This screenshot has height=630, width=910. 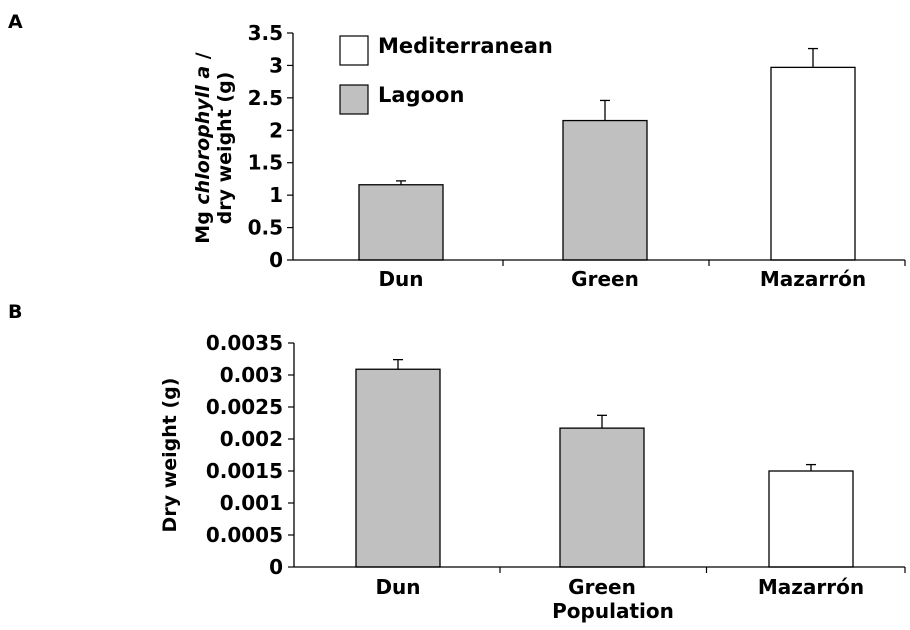 What do you see at coordinates (203, 135) in the screenshot?
I see `panel-a-ylabel-italic: chlorophyll a` at bounding box center [203, 135].